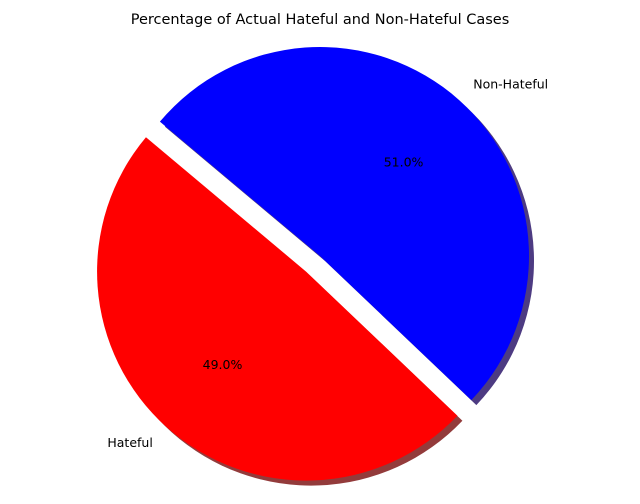 The height and width of the screenshot is (504, 640). What do you see at coordinates (223, 364) in the screenshot?
I see `pct-label-hateful: 49.0%` at bounding box center [223, 364].